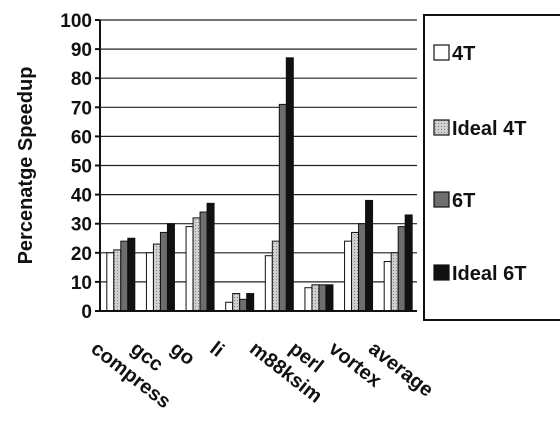 The width and height of the screenshot is (560, 441). What do you see at coordinates (124, 276) in the screenshot?
I see `bar-compress-6t` at bounding box center [124, 276].